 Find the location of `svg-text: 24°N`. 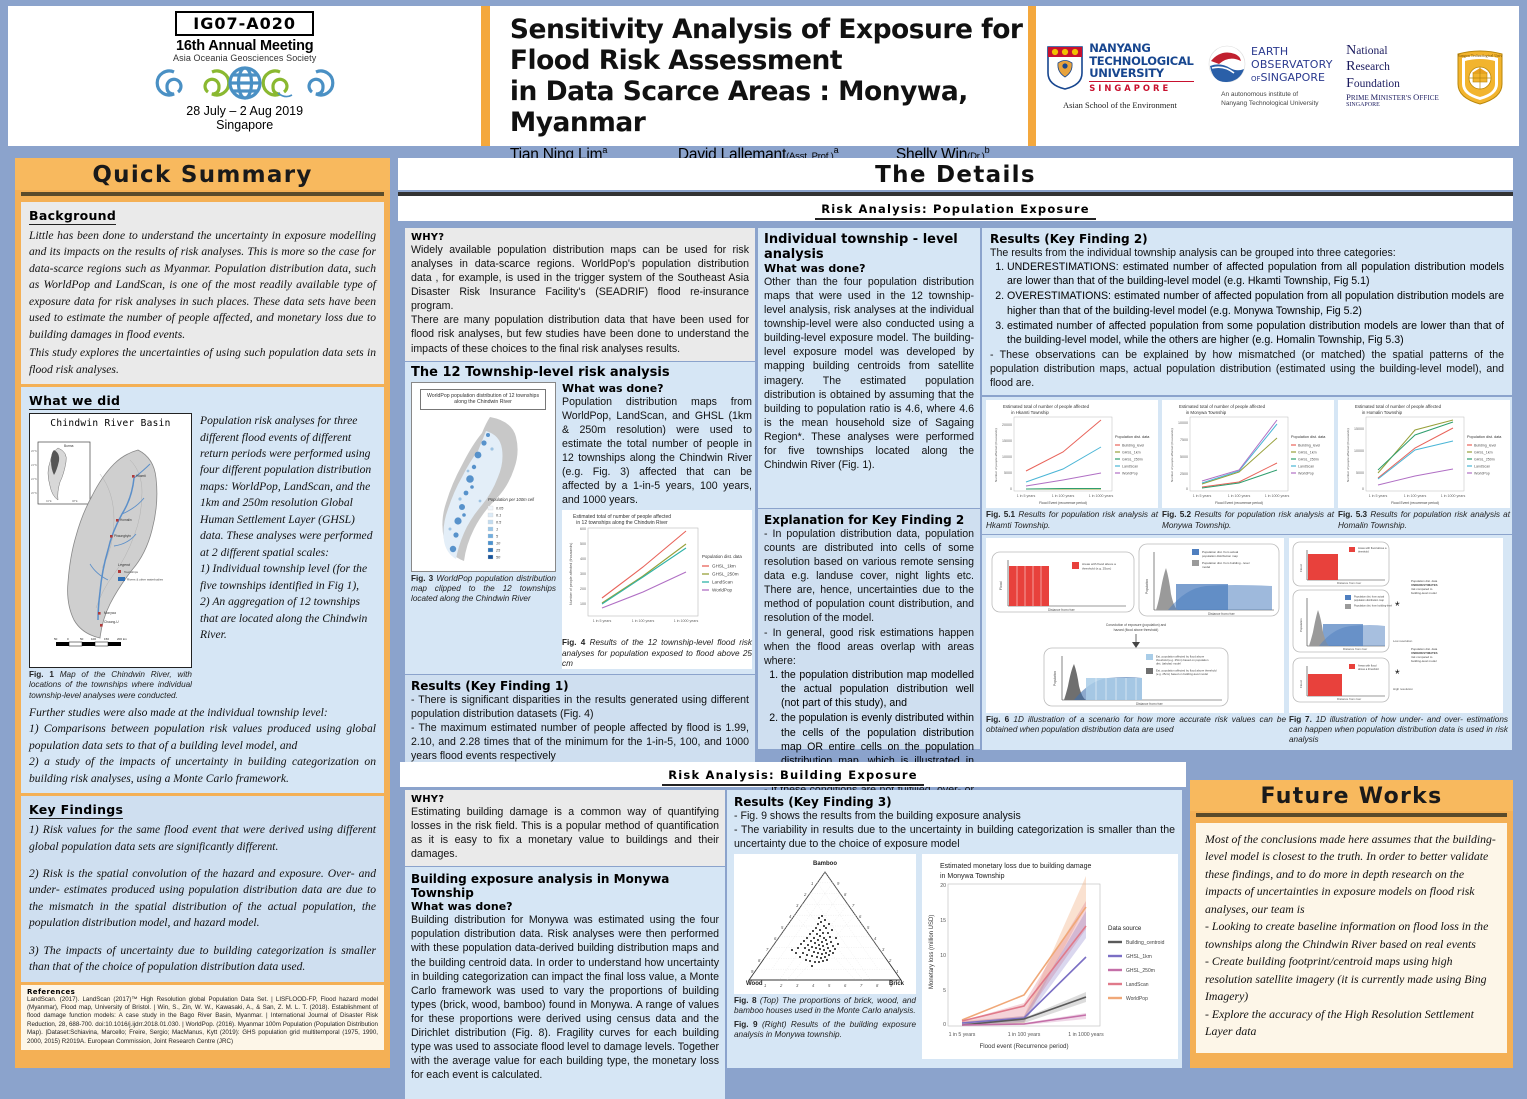

svg-text: 24°N is located at coordinates (34, 465).